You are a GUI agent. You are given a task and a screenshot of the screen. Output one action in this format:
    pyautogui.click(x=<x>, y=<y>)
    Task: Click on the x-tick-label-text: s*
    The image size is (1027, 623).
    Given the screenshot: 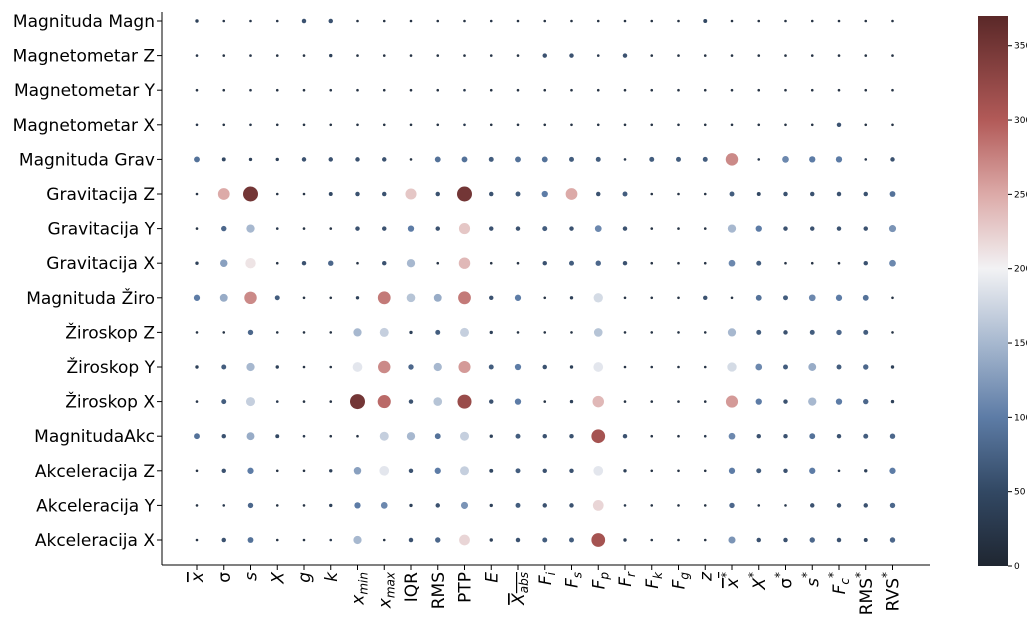 What is the action you would take?
    pyautogui.click(x=811, y=579)
    